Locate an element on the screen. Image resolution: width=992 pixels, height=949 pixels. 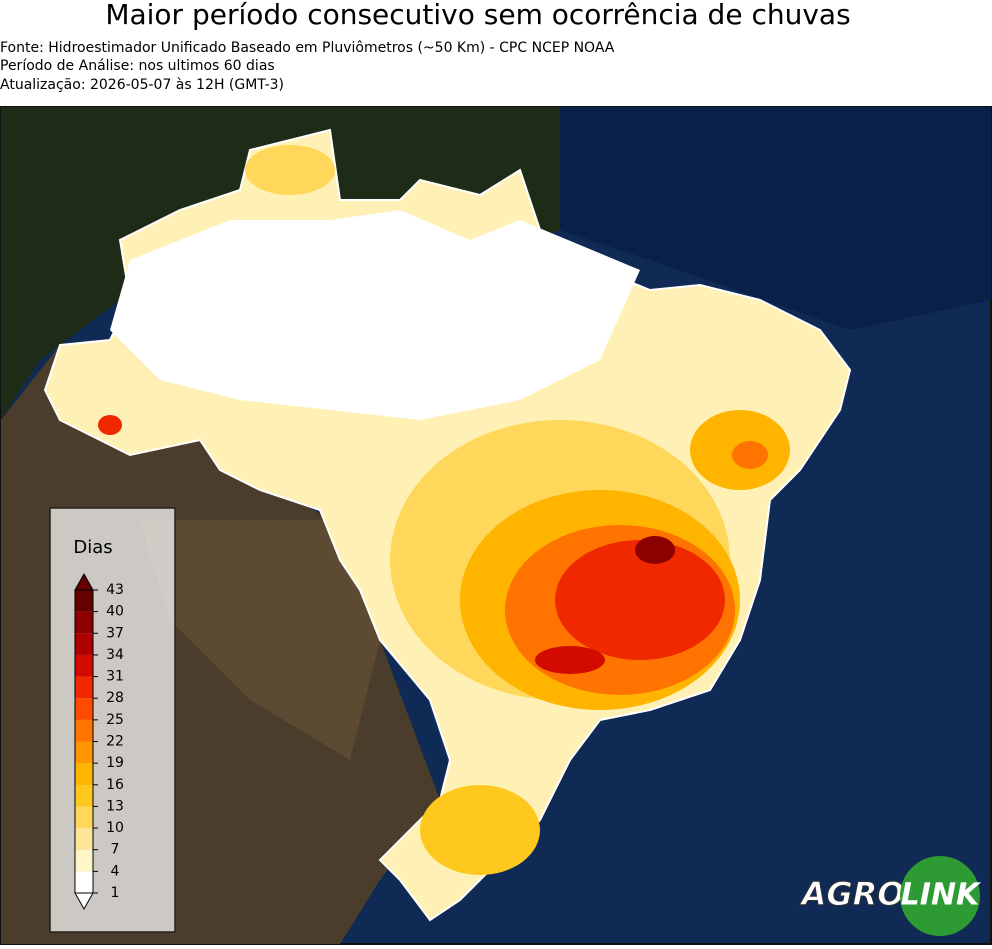
logo-right: LINK is located at coordinates (941, 895).